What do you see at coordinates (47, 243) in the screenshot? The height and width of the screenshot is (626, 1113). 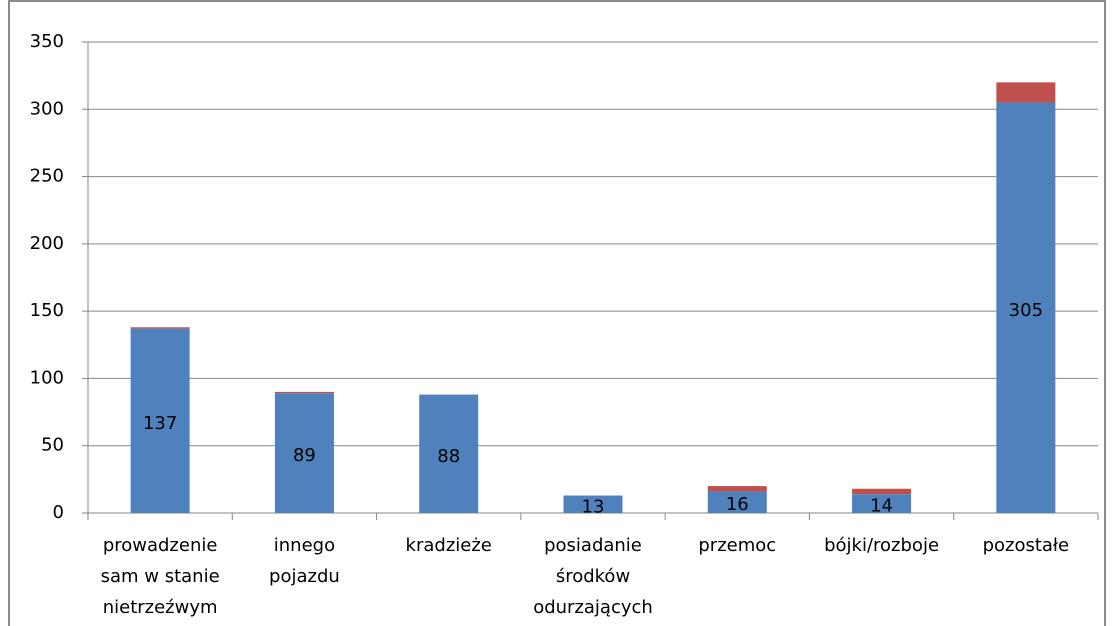 I see `y-tick-label: 200` at bounding box center [47, 243].